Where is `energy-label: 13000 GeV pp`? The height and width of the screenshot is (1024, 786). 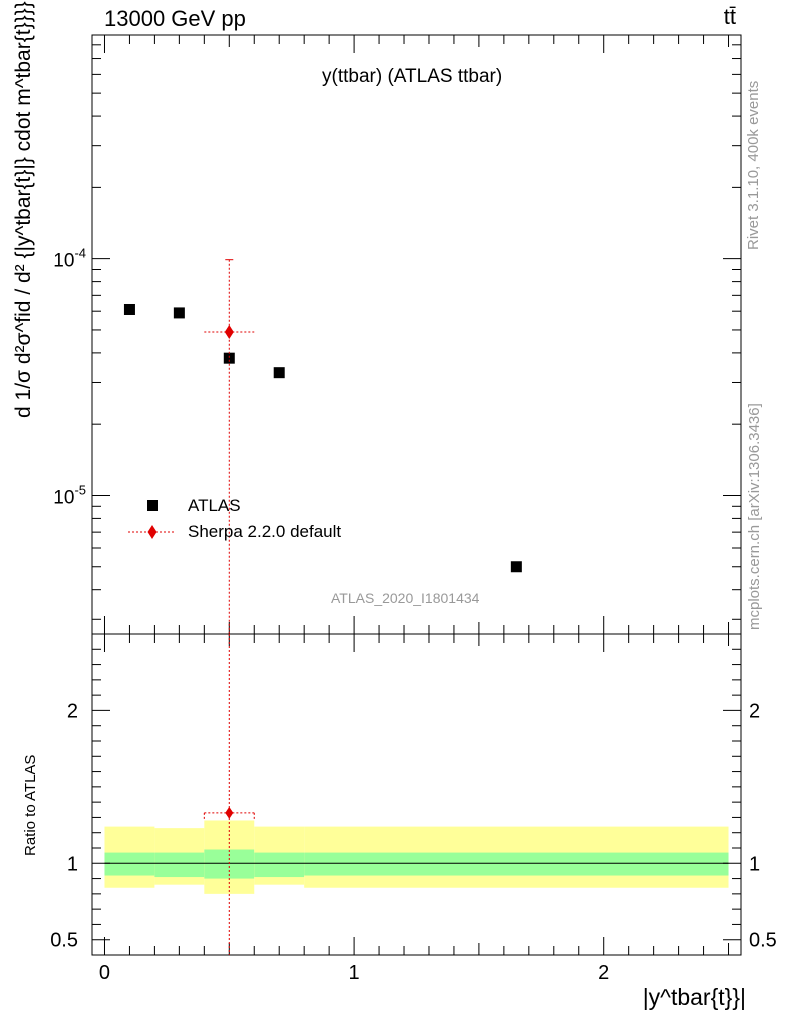 energy-label: 13000 GeV pp is located at coordinates (175, 18).